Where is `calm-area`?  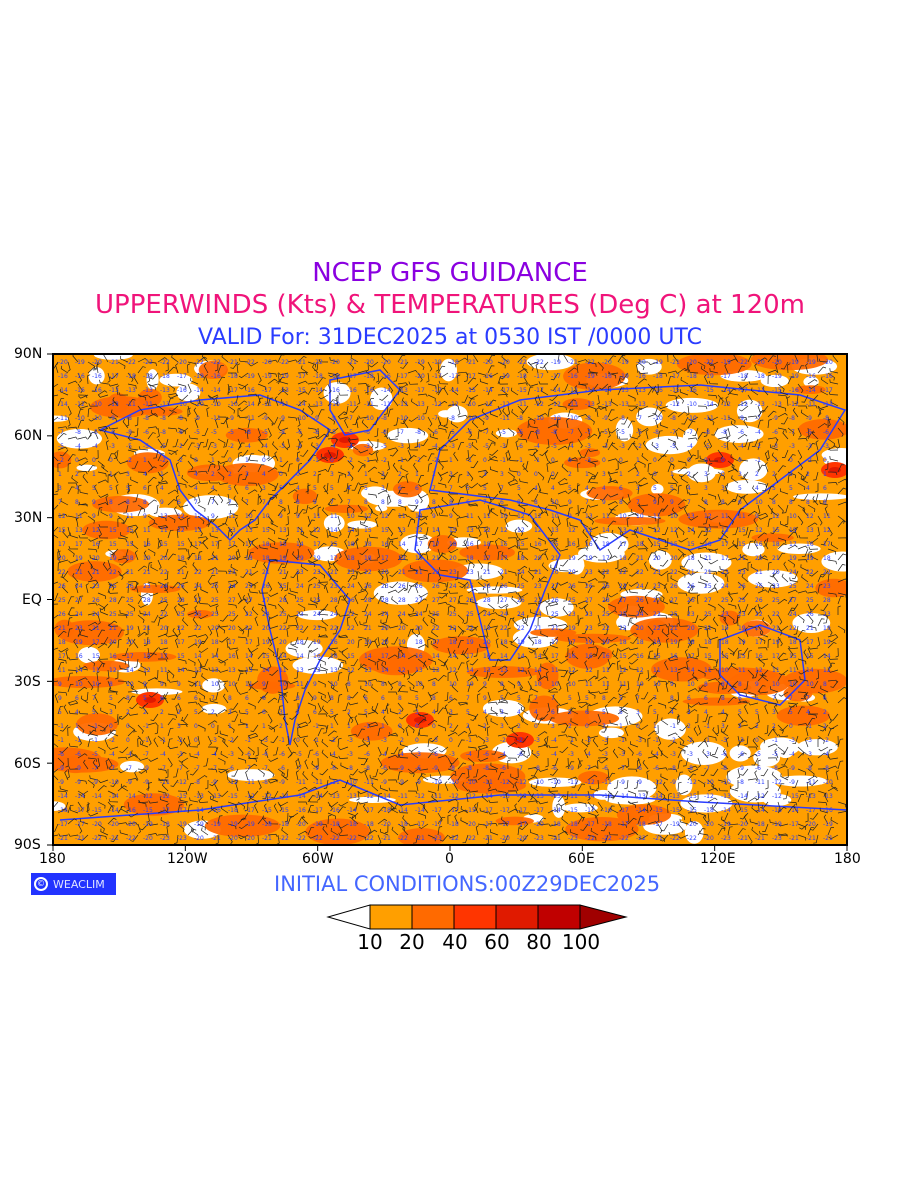
calm-area is located at coordinates (632, 788).